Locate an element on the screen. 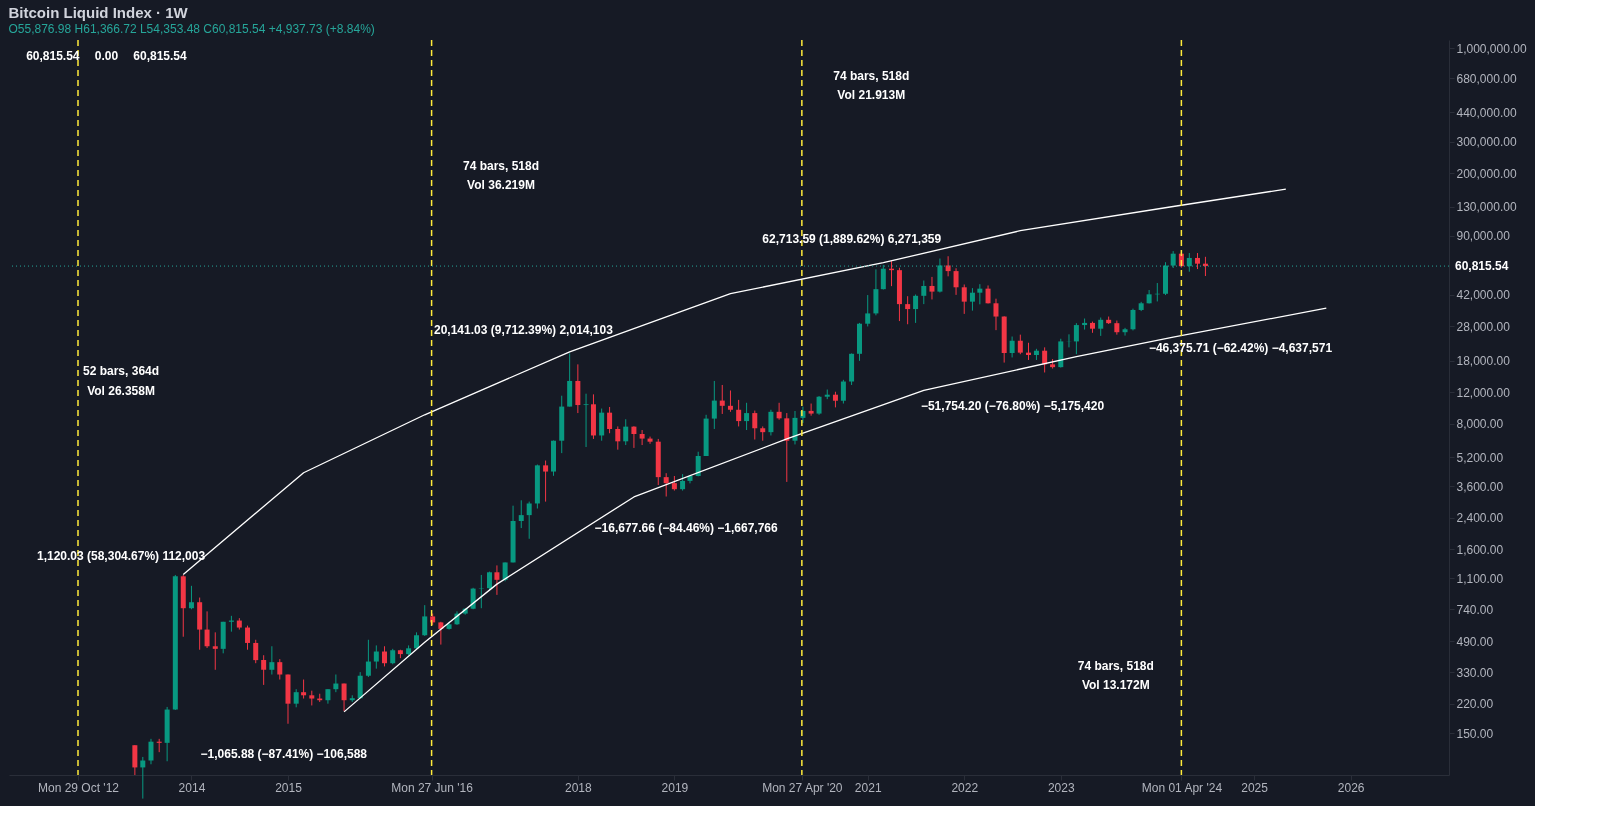 The width and height of the screenshot is (1601, 834). x-tick-label: 2018 is located at coordinates (579, 787).